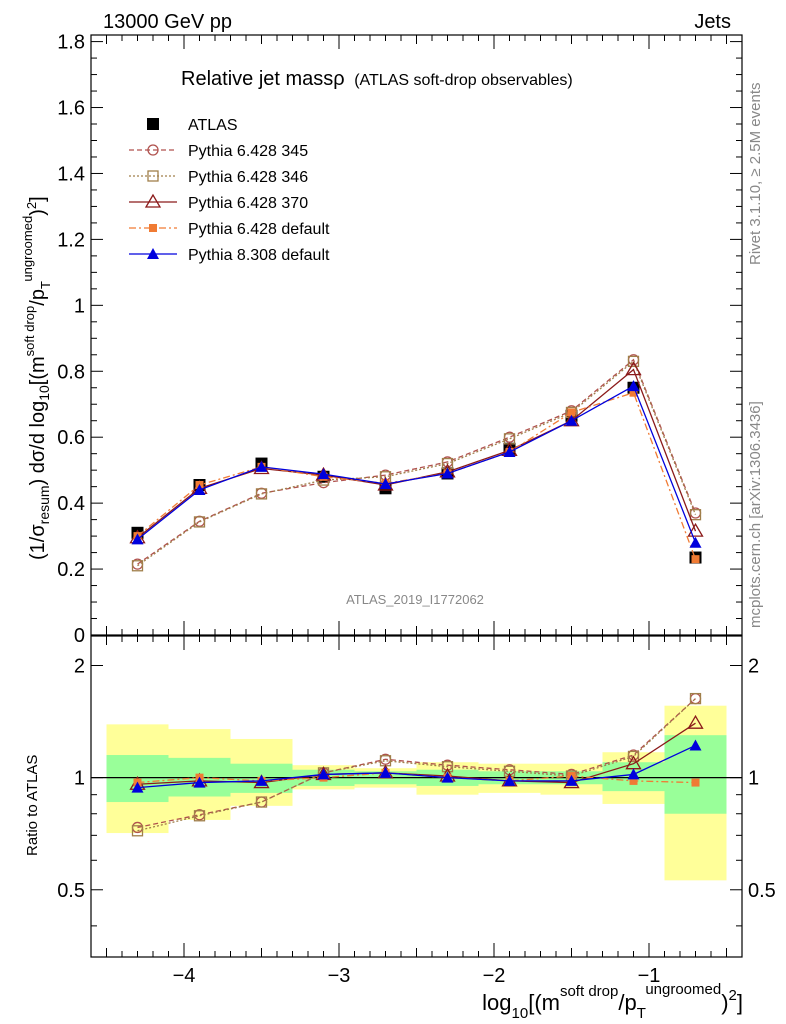 Image resolution: width=786 pixels, height=1024 pixels. Describe the element at coordinates (263, 79) in the screenshot. I see `plot-title-main: Relative jet massρ` at that location.